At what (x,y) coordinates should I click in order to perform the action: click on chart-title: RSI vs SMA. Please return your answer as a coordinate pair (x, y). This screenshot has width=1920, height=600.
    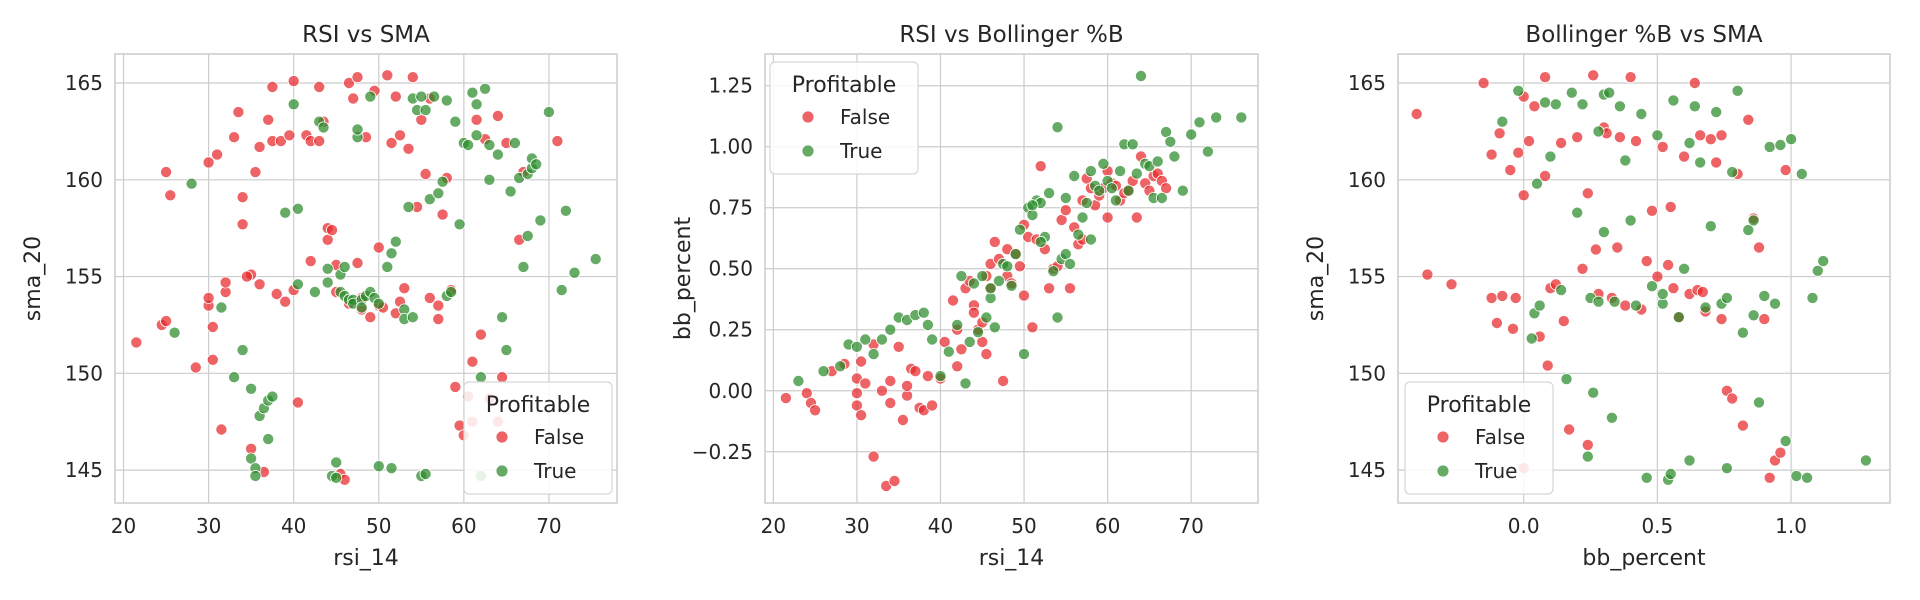
    Looking at the image, I should click on (366, 35).